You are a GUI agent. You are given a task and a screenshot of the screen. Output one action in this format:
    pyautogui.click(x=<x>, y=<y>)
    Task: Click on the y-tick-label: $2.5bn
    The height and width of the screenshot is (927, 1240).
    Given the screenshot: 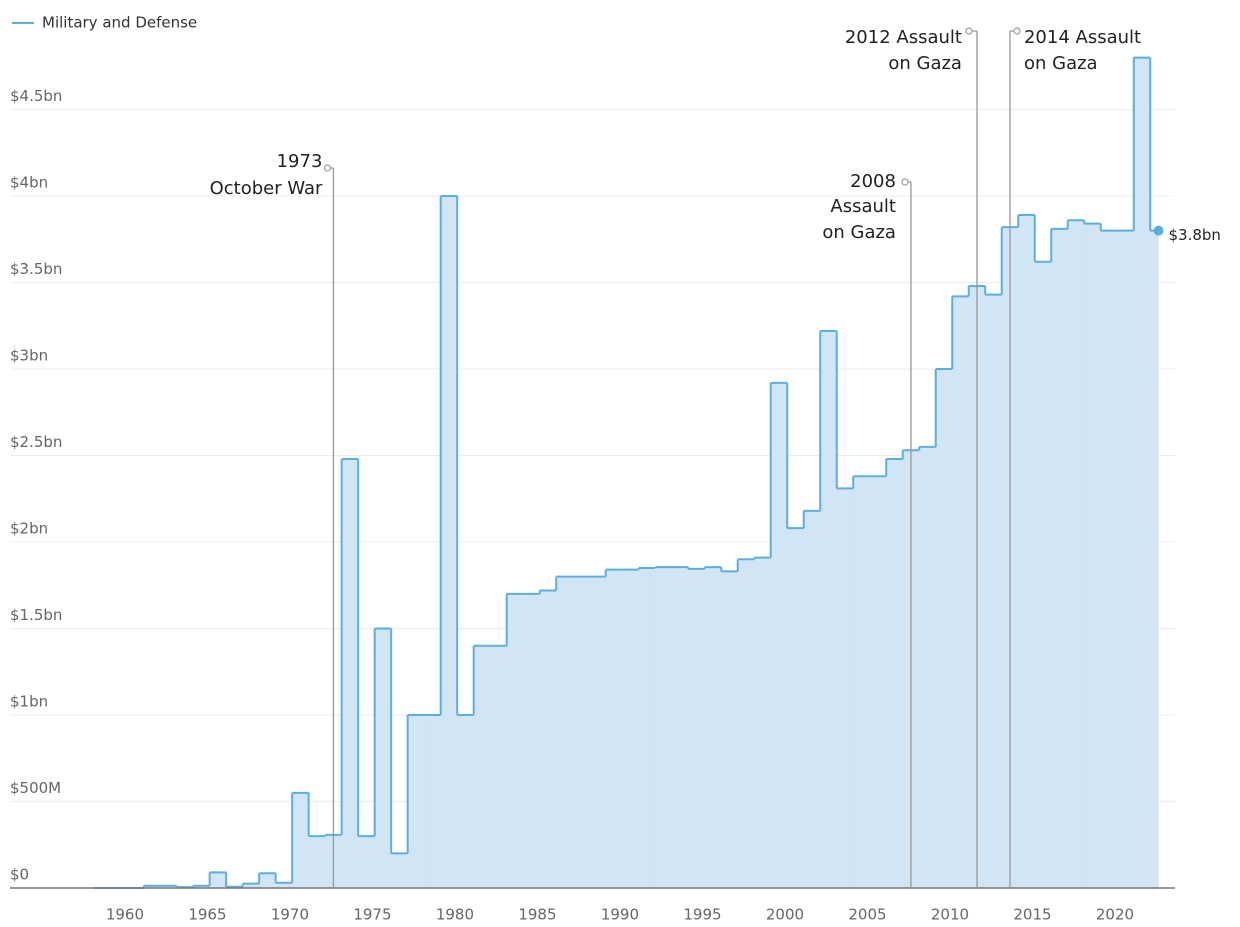 What is the action you would take?
    pyautogui.click(x=36, y=442)
    